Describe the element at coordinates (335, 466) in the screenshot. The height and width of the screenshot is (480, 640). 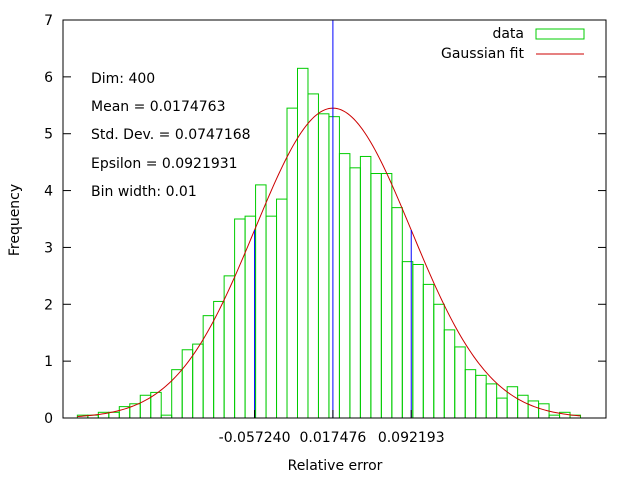
I see `x-axis-label: Relative error` at that location.